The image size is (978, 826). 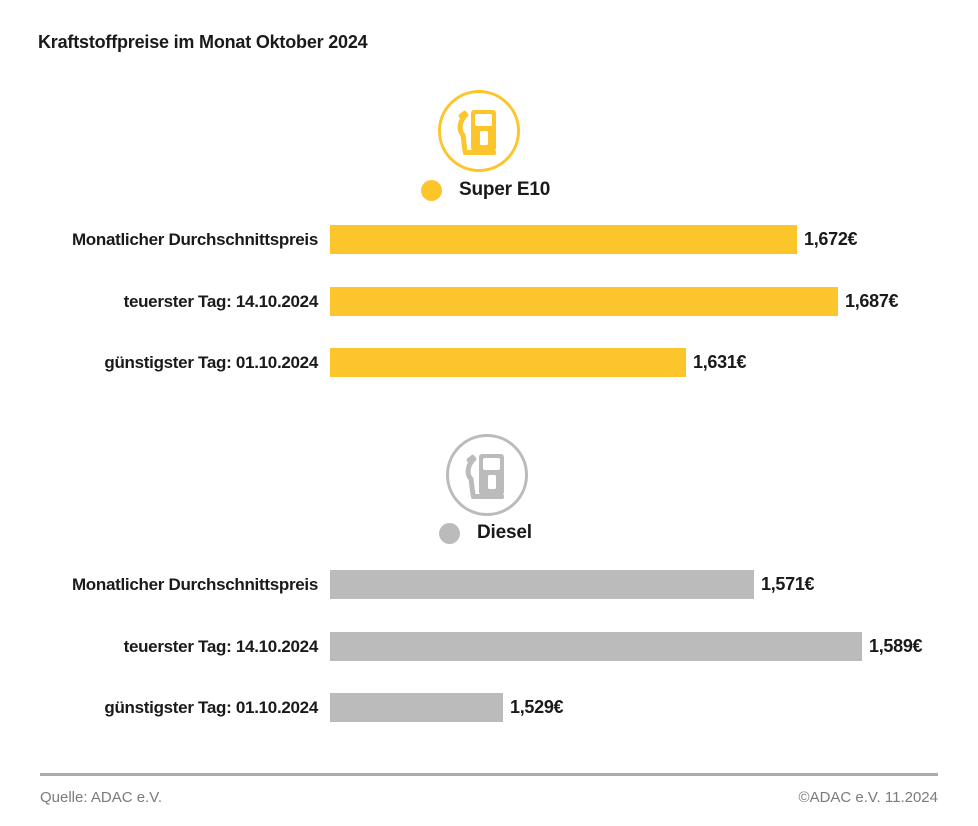 I want to click on bar-value-label: 1,687€, so click(x=872, y=301).